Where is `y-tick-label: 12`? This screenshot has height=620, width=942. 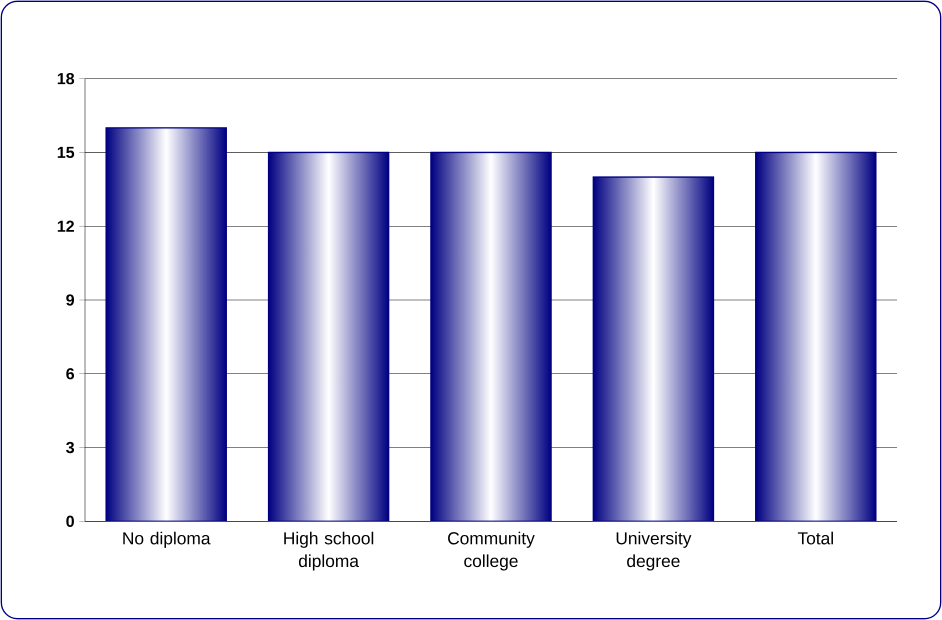 y-tick-label: 12 is located at coordinates (66, 226).